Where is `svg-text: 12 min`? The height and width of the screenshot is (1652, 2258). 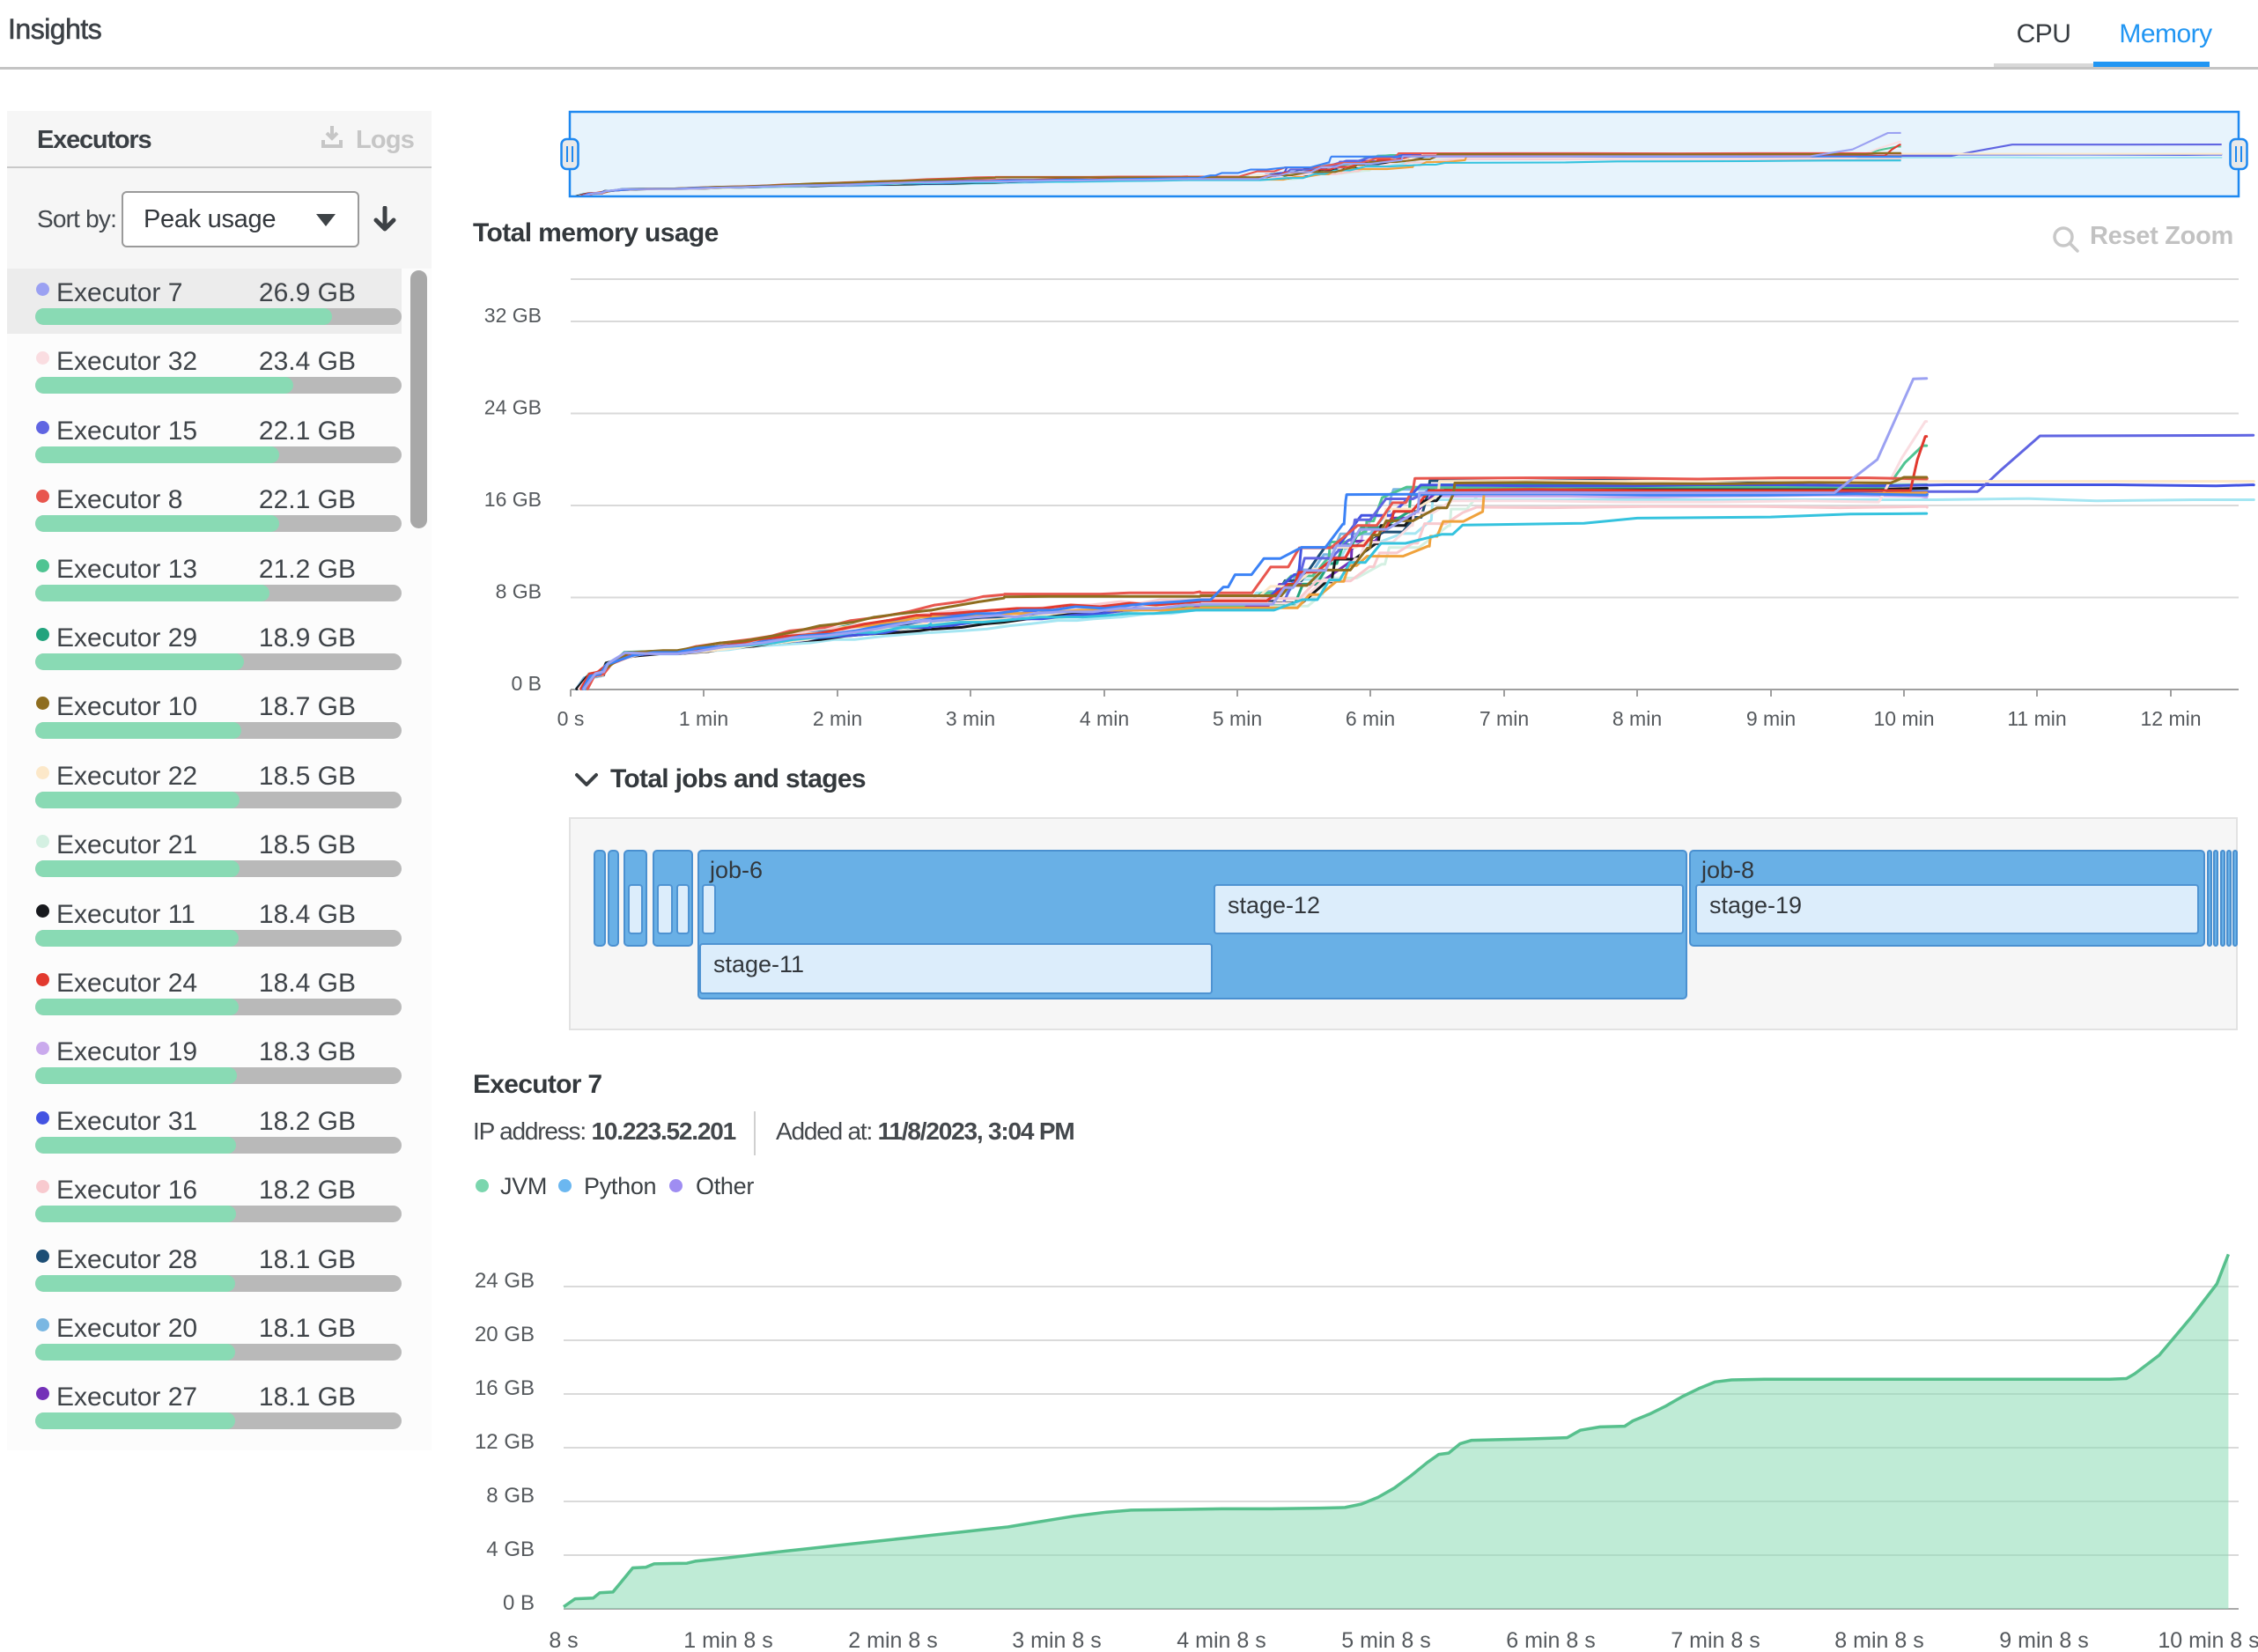
svg-text: 12 min is located at coordinates (2170, 718).